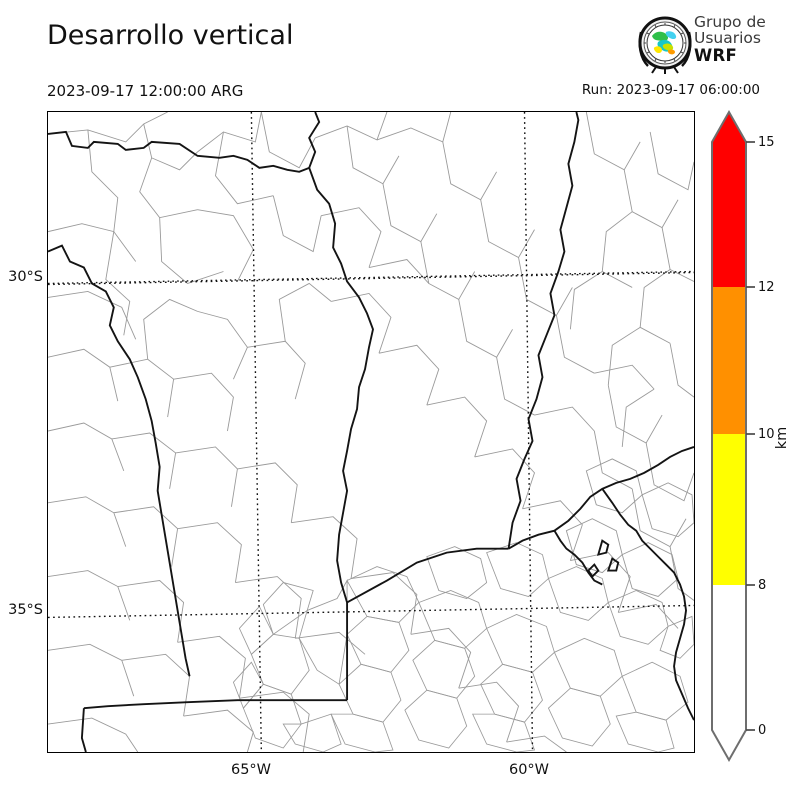 This screenshot has width=800, height=800. Describe the element at coordinates (782, 438) in the screenshot. I see `colorbar-unit-label: km` at that location.